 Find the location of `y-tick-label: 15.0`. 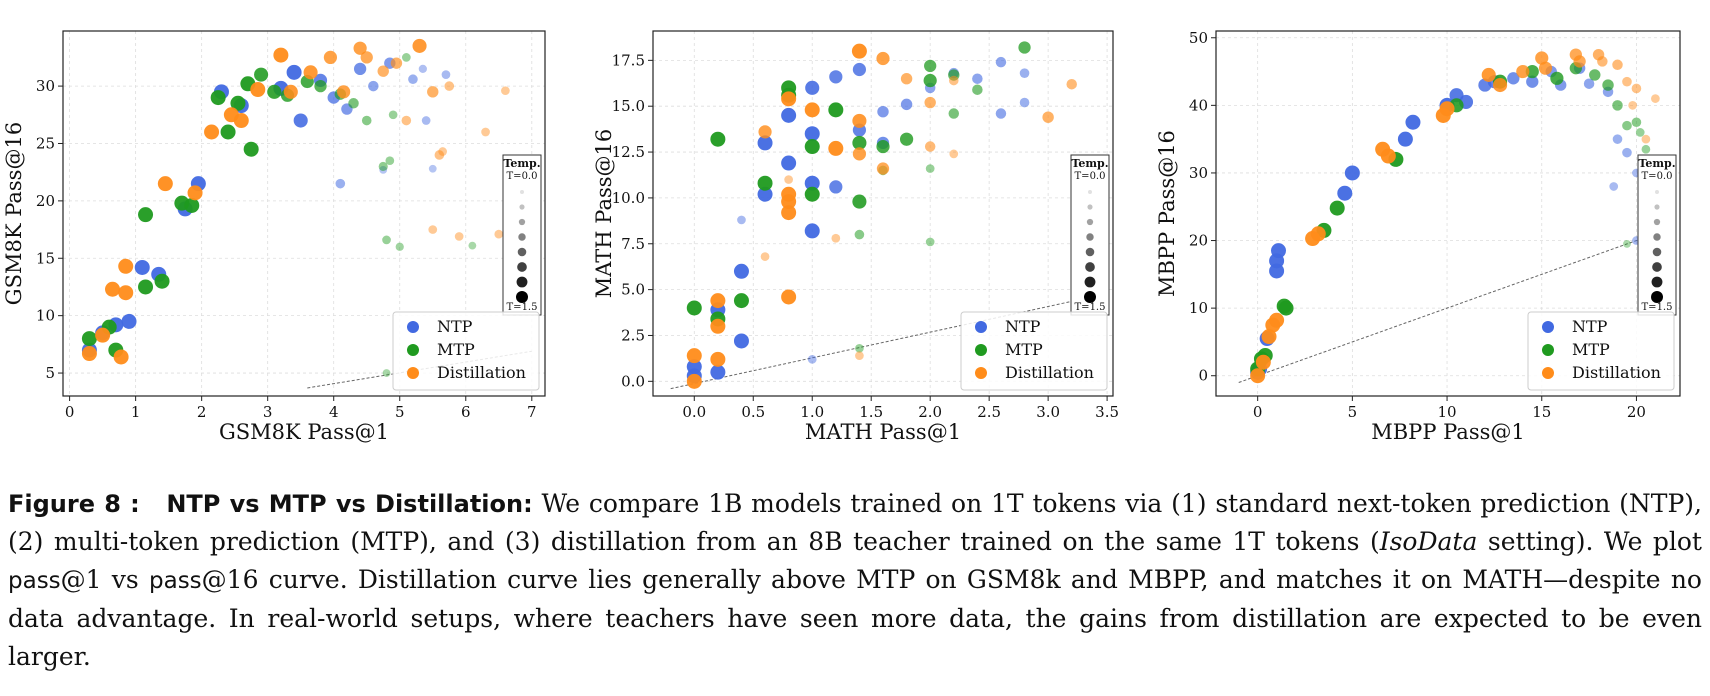

y-tick-label: 15.0 is located at coordinates (628, 106).